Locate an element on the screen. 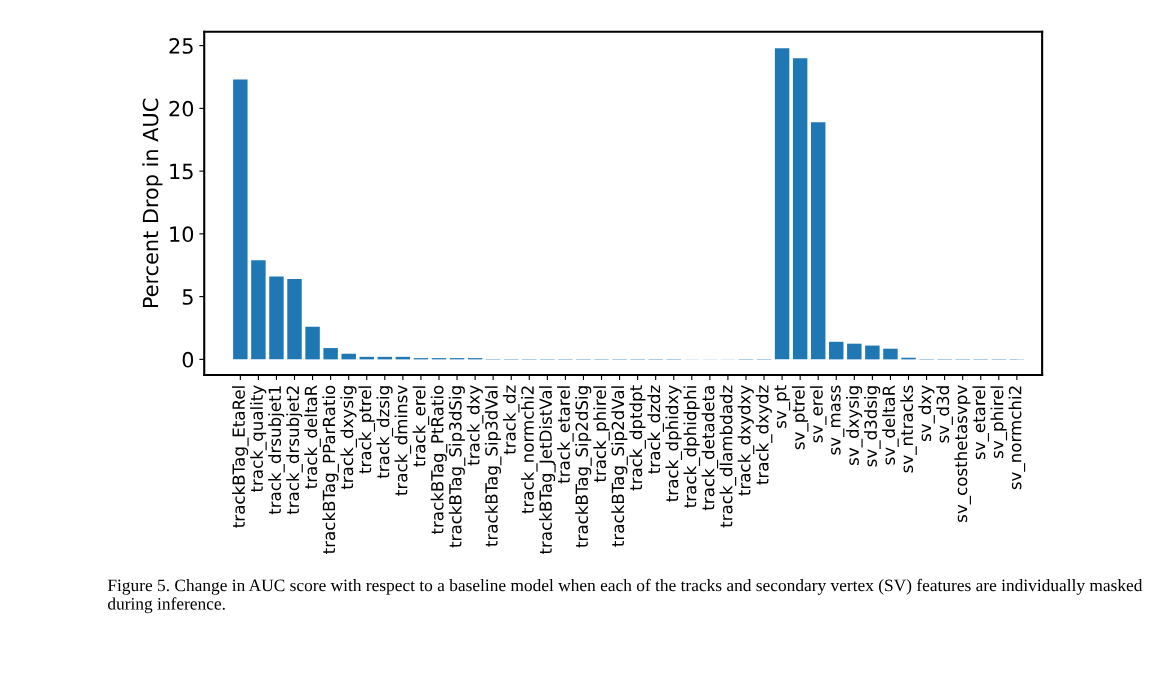  x-tick-label: track_dlambdadz is located at coordinates (728, 456).